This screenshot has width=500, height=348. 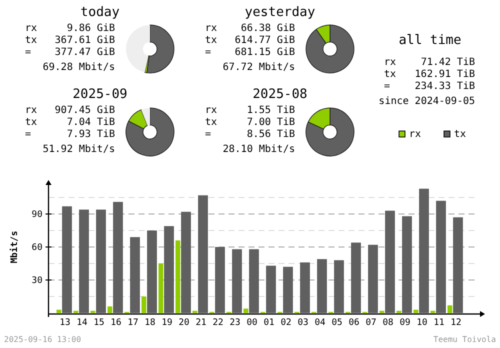 What do you see at coordinates (354, 323) in the screenshot?
I see `x-tick-label: 06` at bounding box center [354, 323].